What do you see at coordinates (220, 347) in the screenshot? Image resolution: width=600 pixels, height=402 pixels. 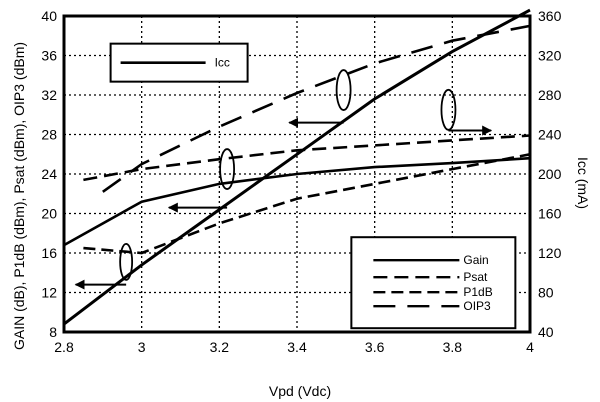 I see `x-tick-label: 3.2` at bounding box center [220, 347].